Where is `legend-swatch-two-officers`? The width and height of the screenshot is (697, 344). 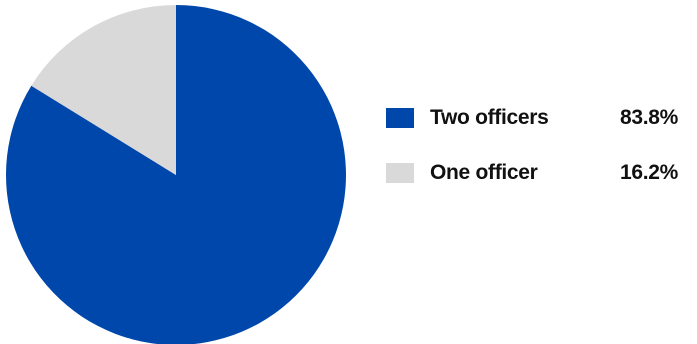 legend-swatch-two-officers is located at coordinates (400, 118).